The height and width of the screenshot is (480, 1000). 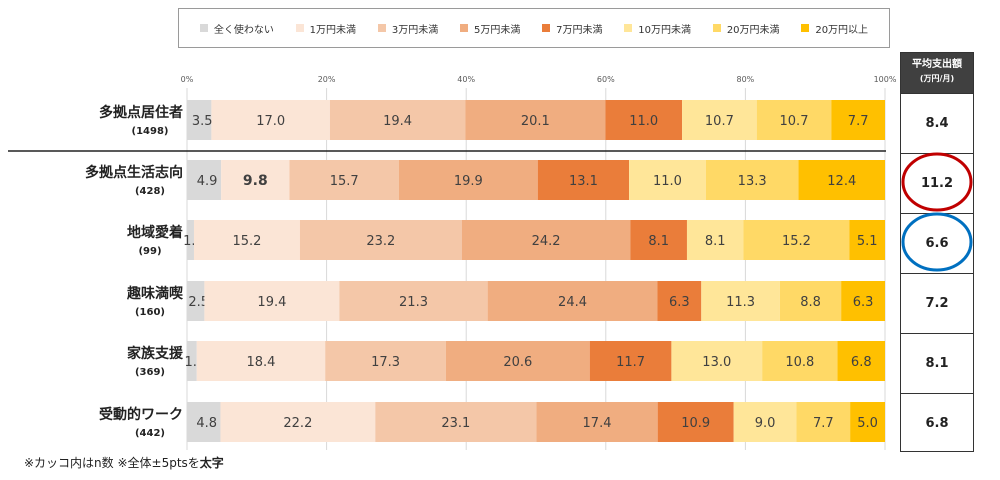 What do you see at coordinates (885, 79) in the screenshot?
I see `x-tick-label: 100%` at bounding box center [885, 79].